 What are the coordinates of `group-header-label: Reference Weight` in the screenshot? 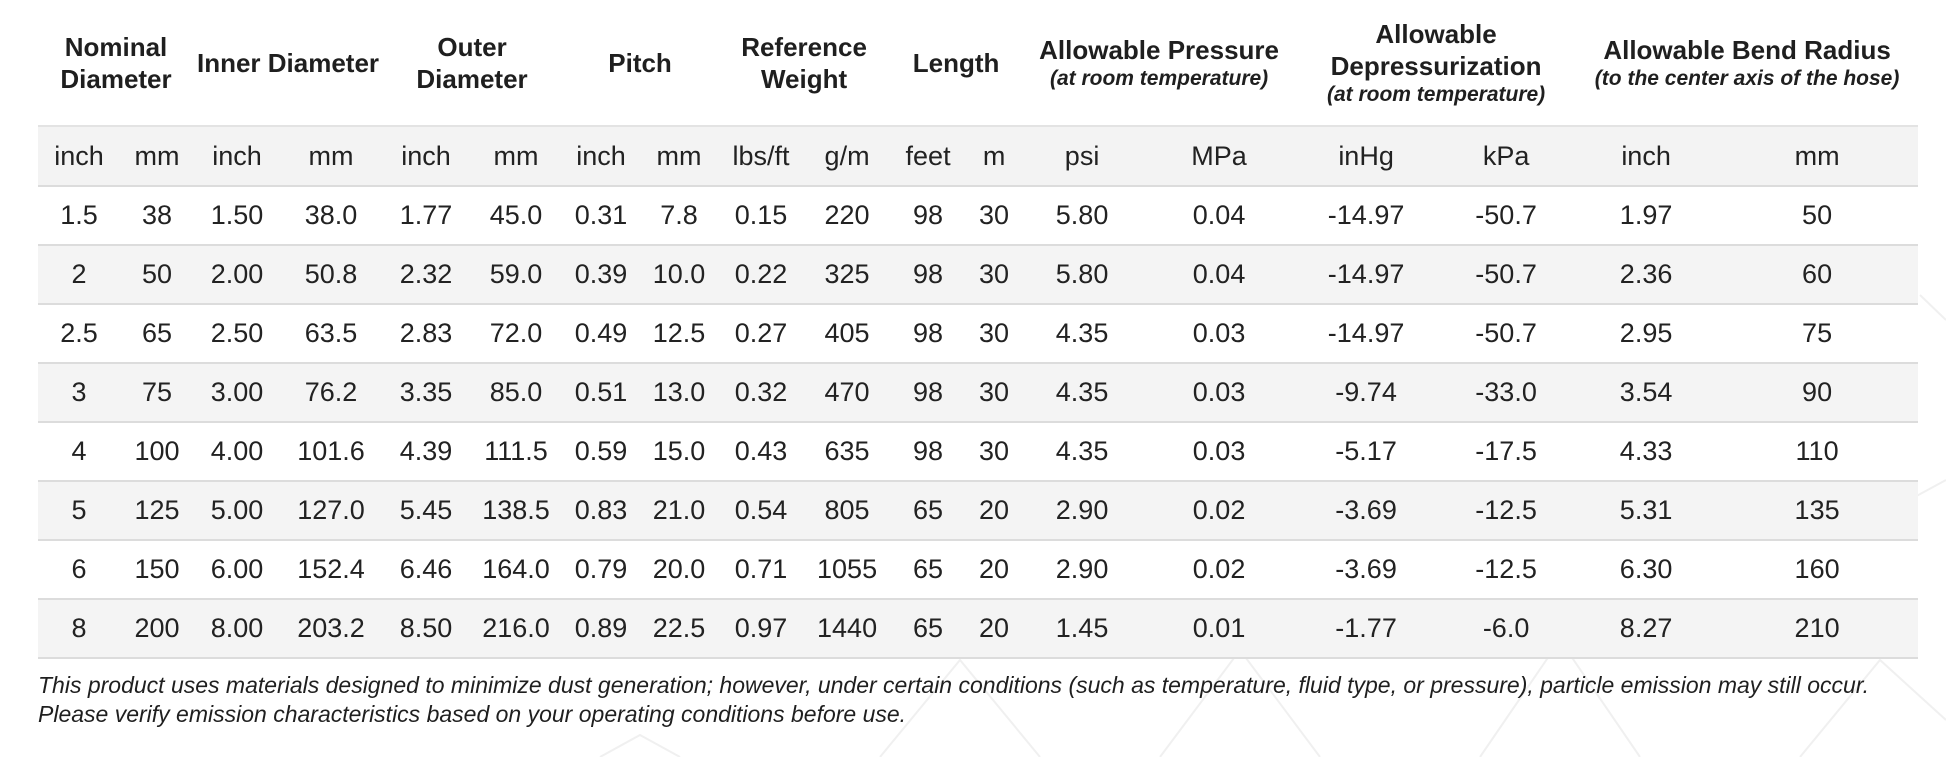 It's located at (804, 62).